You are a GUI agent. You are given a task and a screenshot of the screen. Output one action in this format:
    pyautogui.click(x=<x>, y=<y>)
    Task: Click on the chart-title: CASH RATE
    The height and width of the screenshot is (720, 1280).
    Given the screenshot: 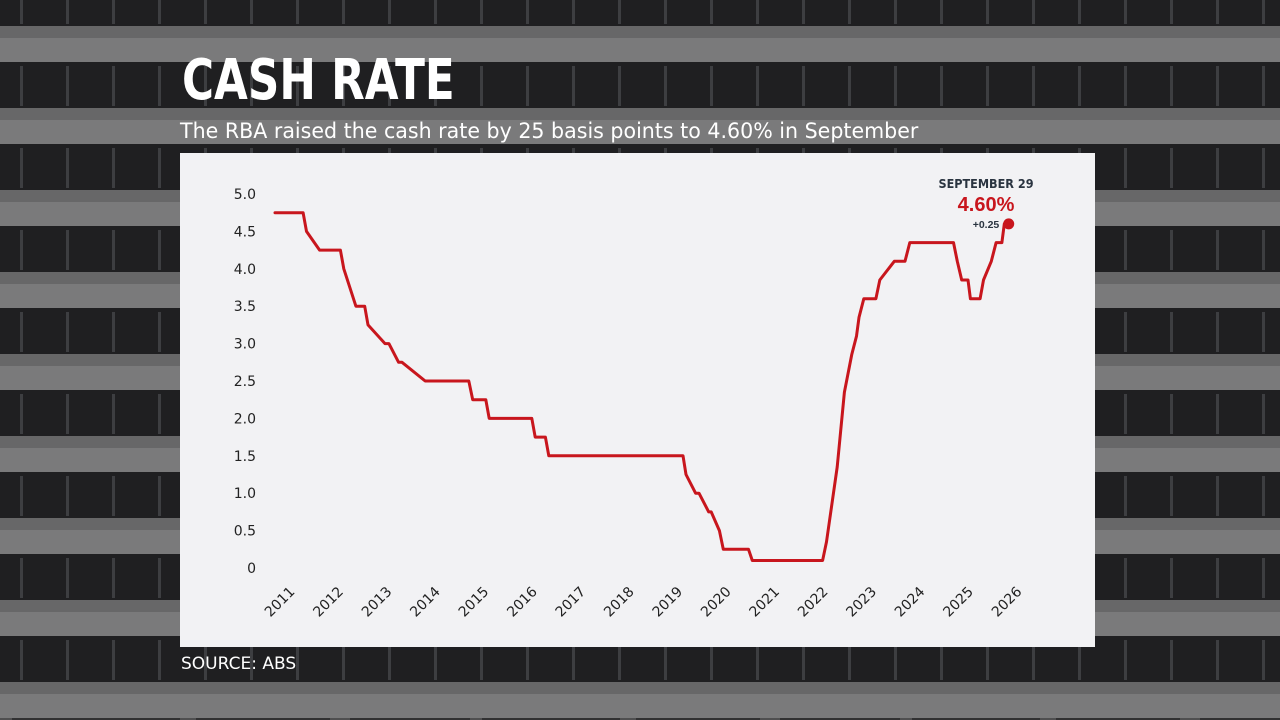 What is the action you would take?
    pyautogui.click(x=318, y=80)
    